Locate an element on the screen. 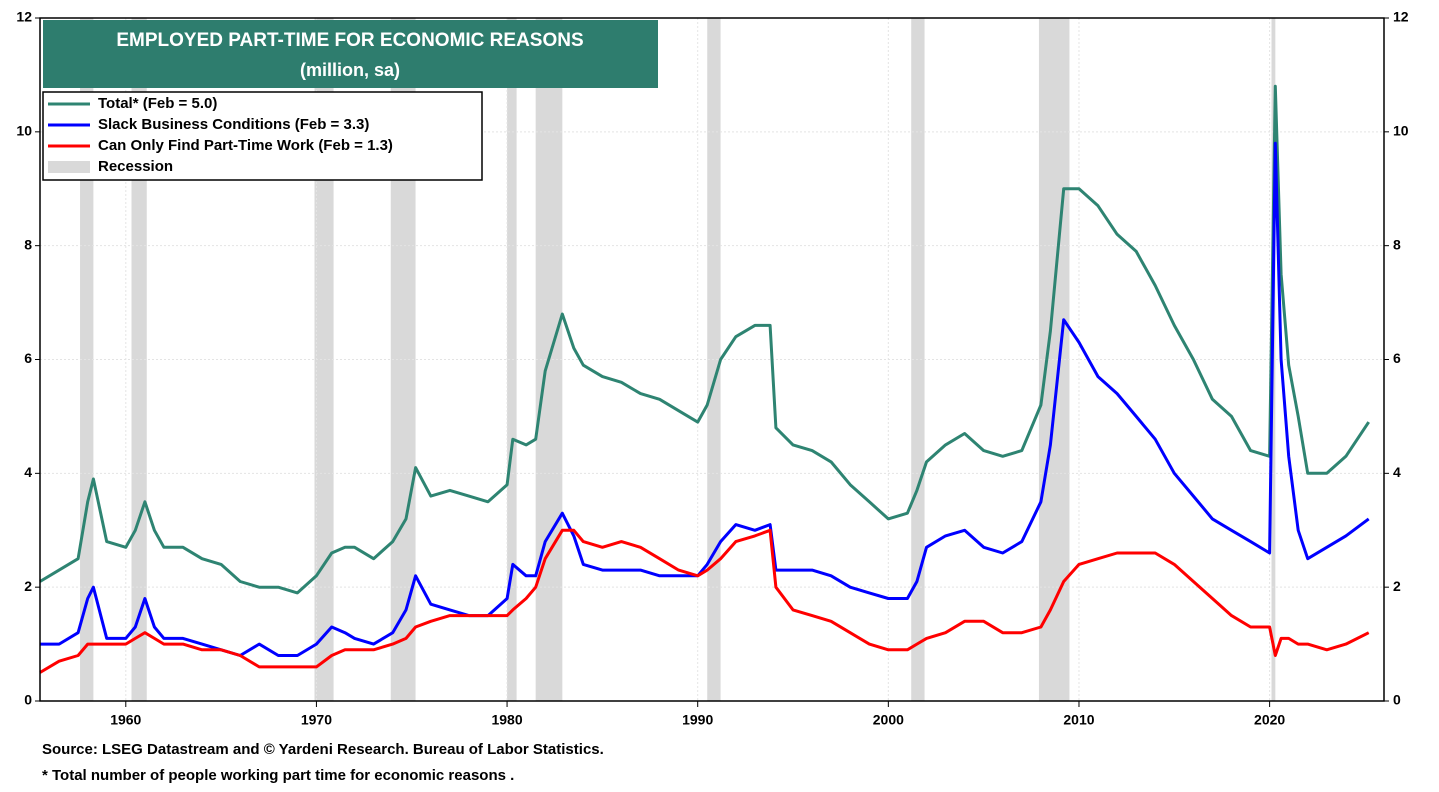  y2-tick-label: 6 is located at coordinates (1397, 358).